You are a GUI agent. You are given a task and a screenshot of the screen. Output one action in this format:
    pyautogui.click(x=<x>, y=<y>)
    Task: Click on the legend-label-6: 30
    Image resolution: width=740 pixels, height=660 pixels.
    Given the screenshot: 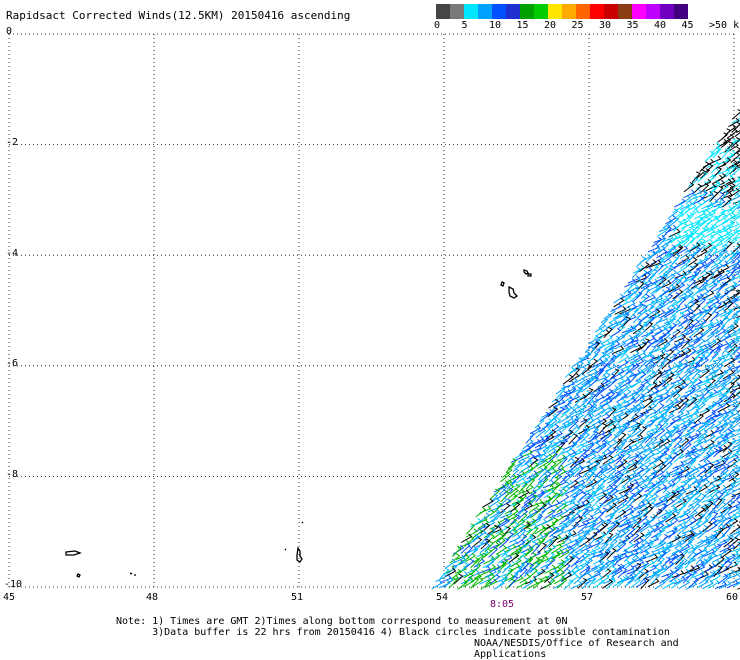 What is the action you would take?
    pyautogui.click(x=605, y=25)
    